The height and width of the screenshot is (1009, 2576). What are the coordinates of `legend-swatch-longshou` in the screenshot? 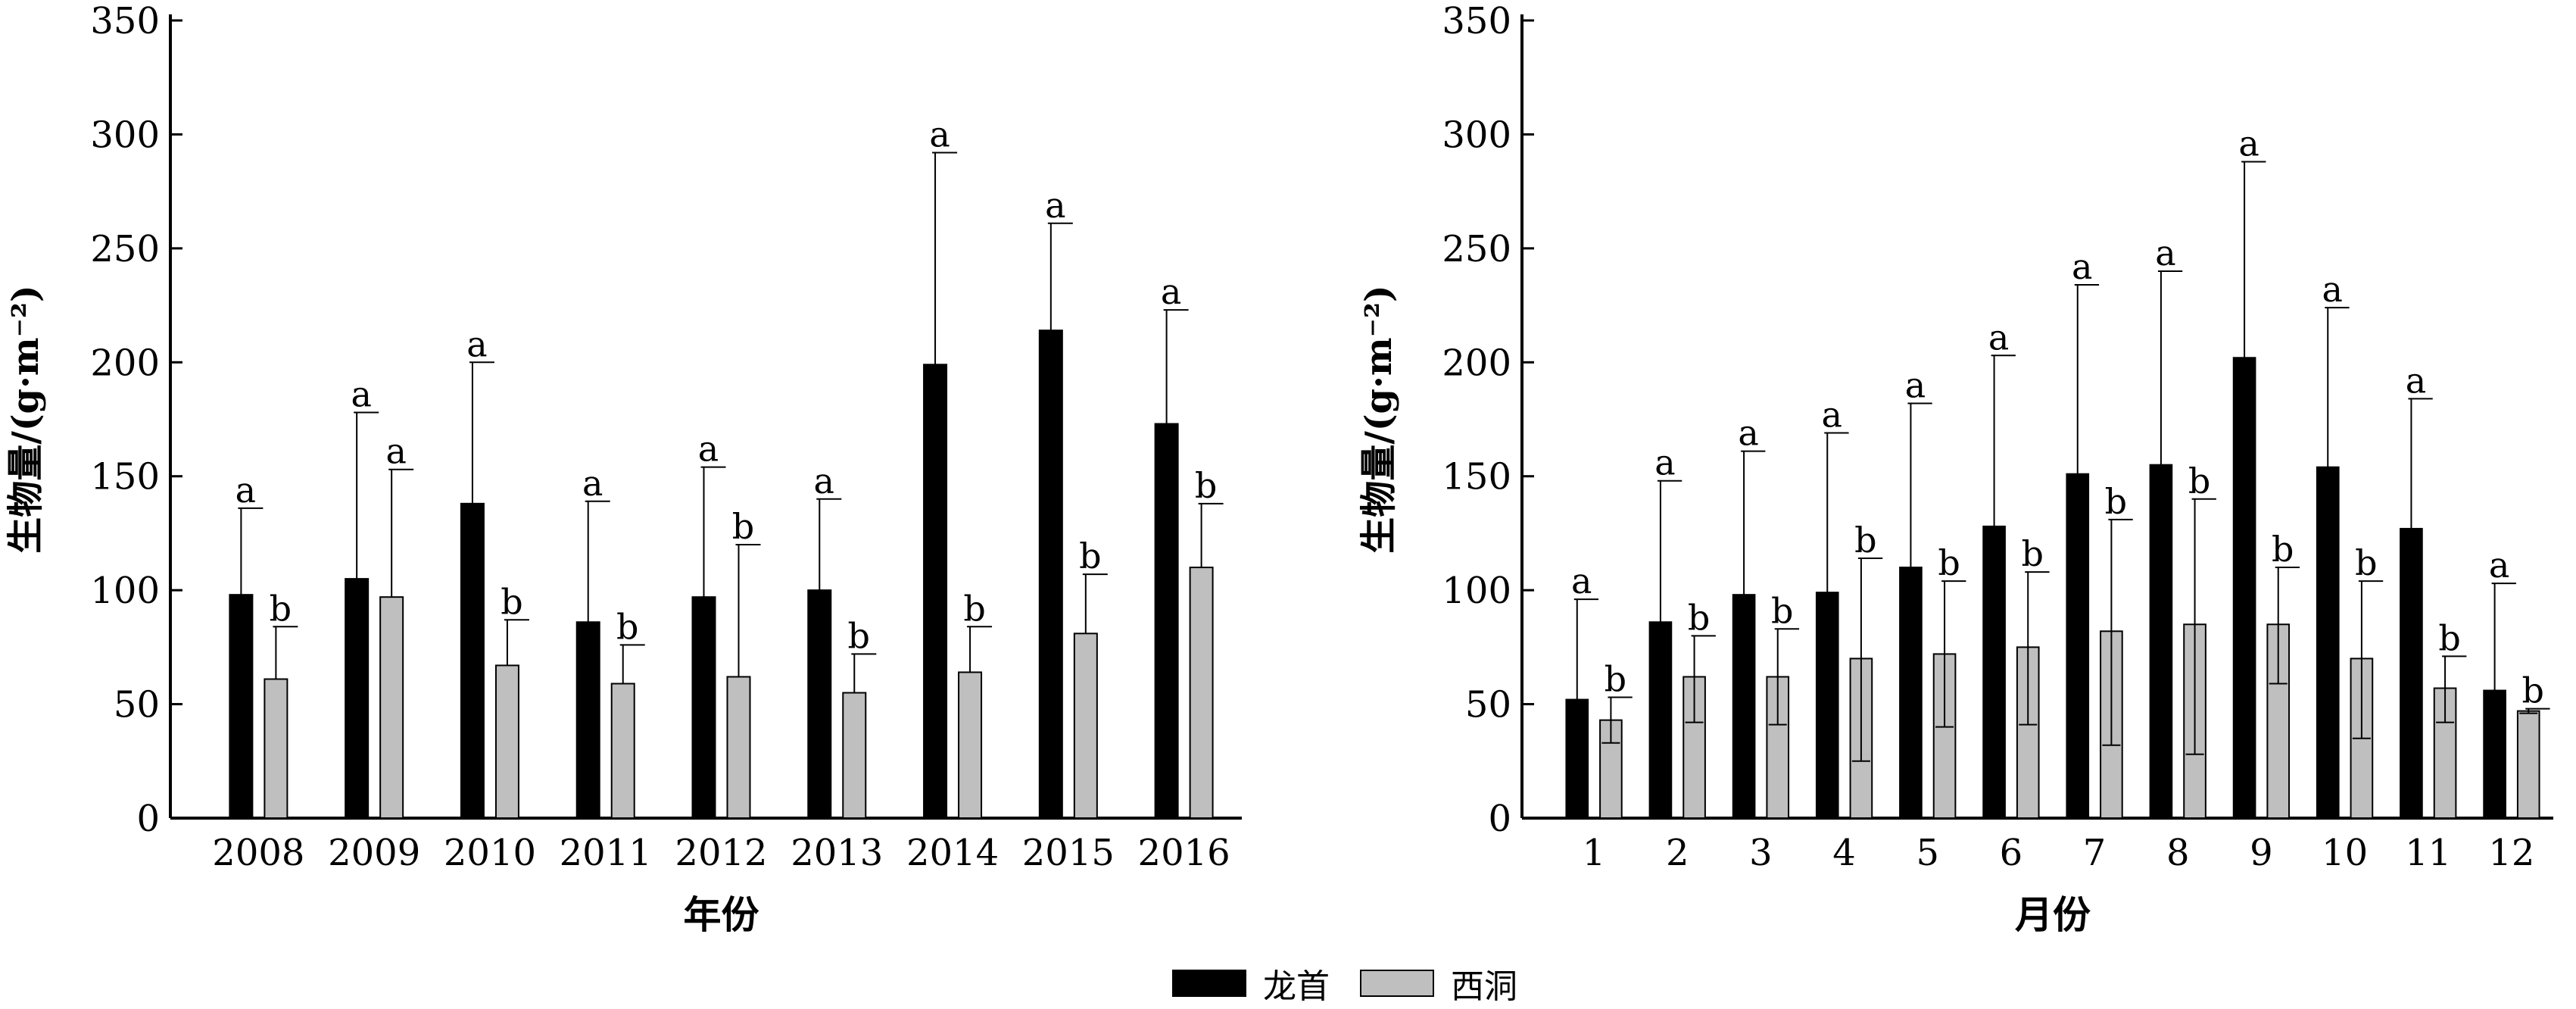 It's located at (1209, 983).